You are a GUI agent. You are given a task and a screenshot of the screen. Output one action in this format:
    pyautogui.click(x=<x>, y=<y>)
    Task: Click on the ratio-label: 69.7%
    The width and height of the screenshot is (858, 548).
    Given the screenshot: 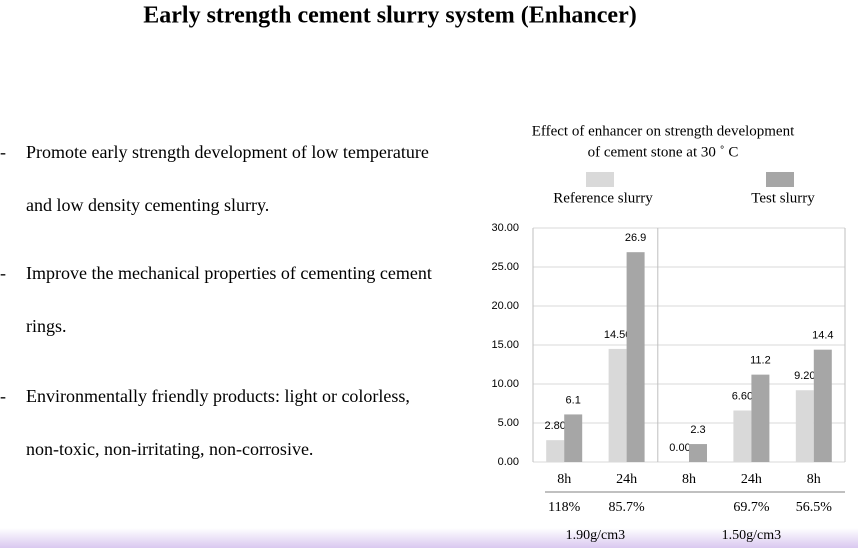 What is the action you would take?
    pyautogui.click(x=751, y=507)
    